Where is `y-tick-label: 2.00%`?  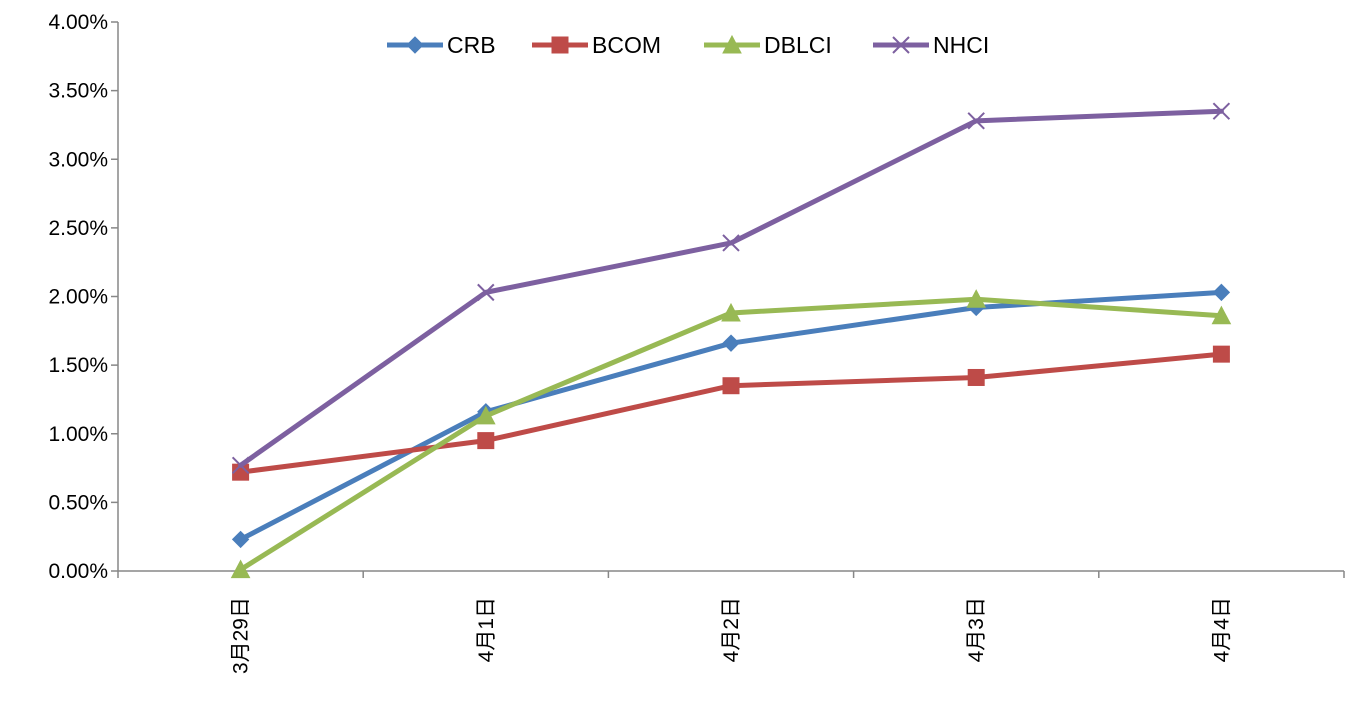
y-tick-label: 2.00% is located at coordinates (78, 297).